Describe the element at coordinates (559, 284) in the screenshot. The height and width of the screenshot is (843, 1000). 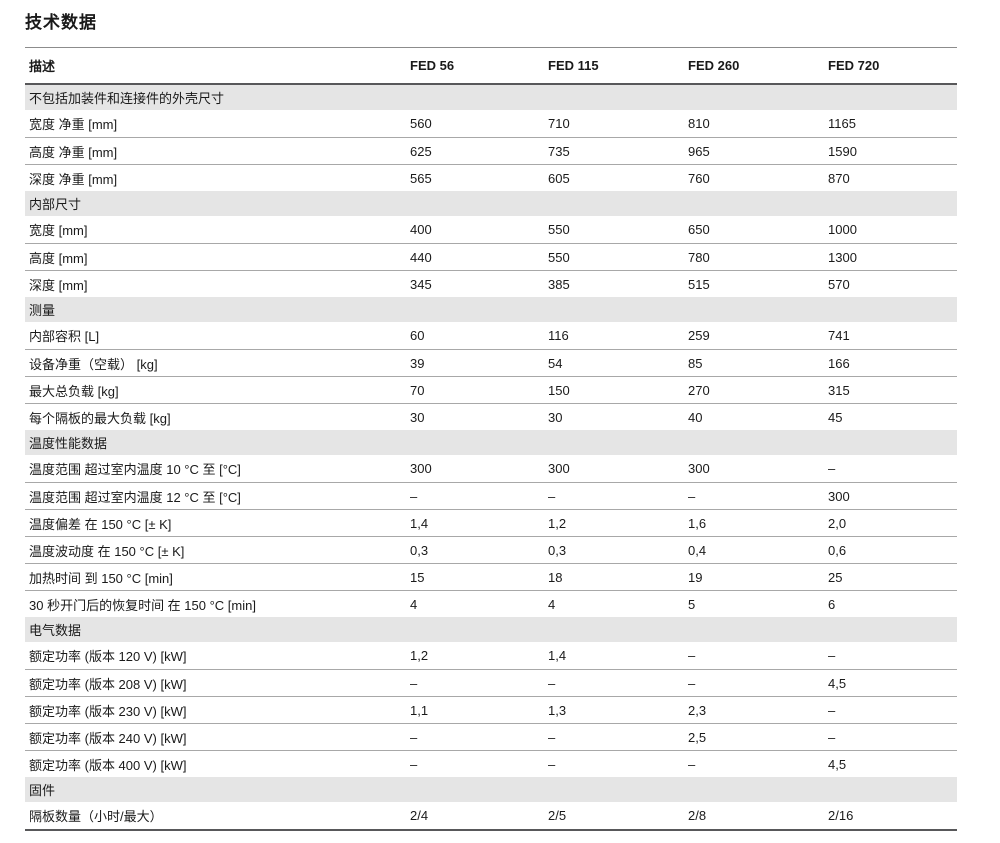
I see `cell-value: 385` at that location.